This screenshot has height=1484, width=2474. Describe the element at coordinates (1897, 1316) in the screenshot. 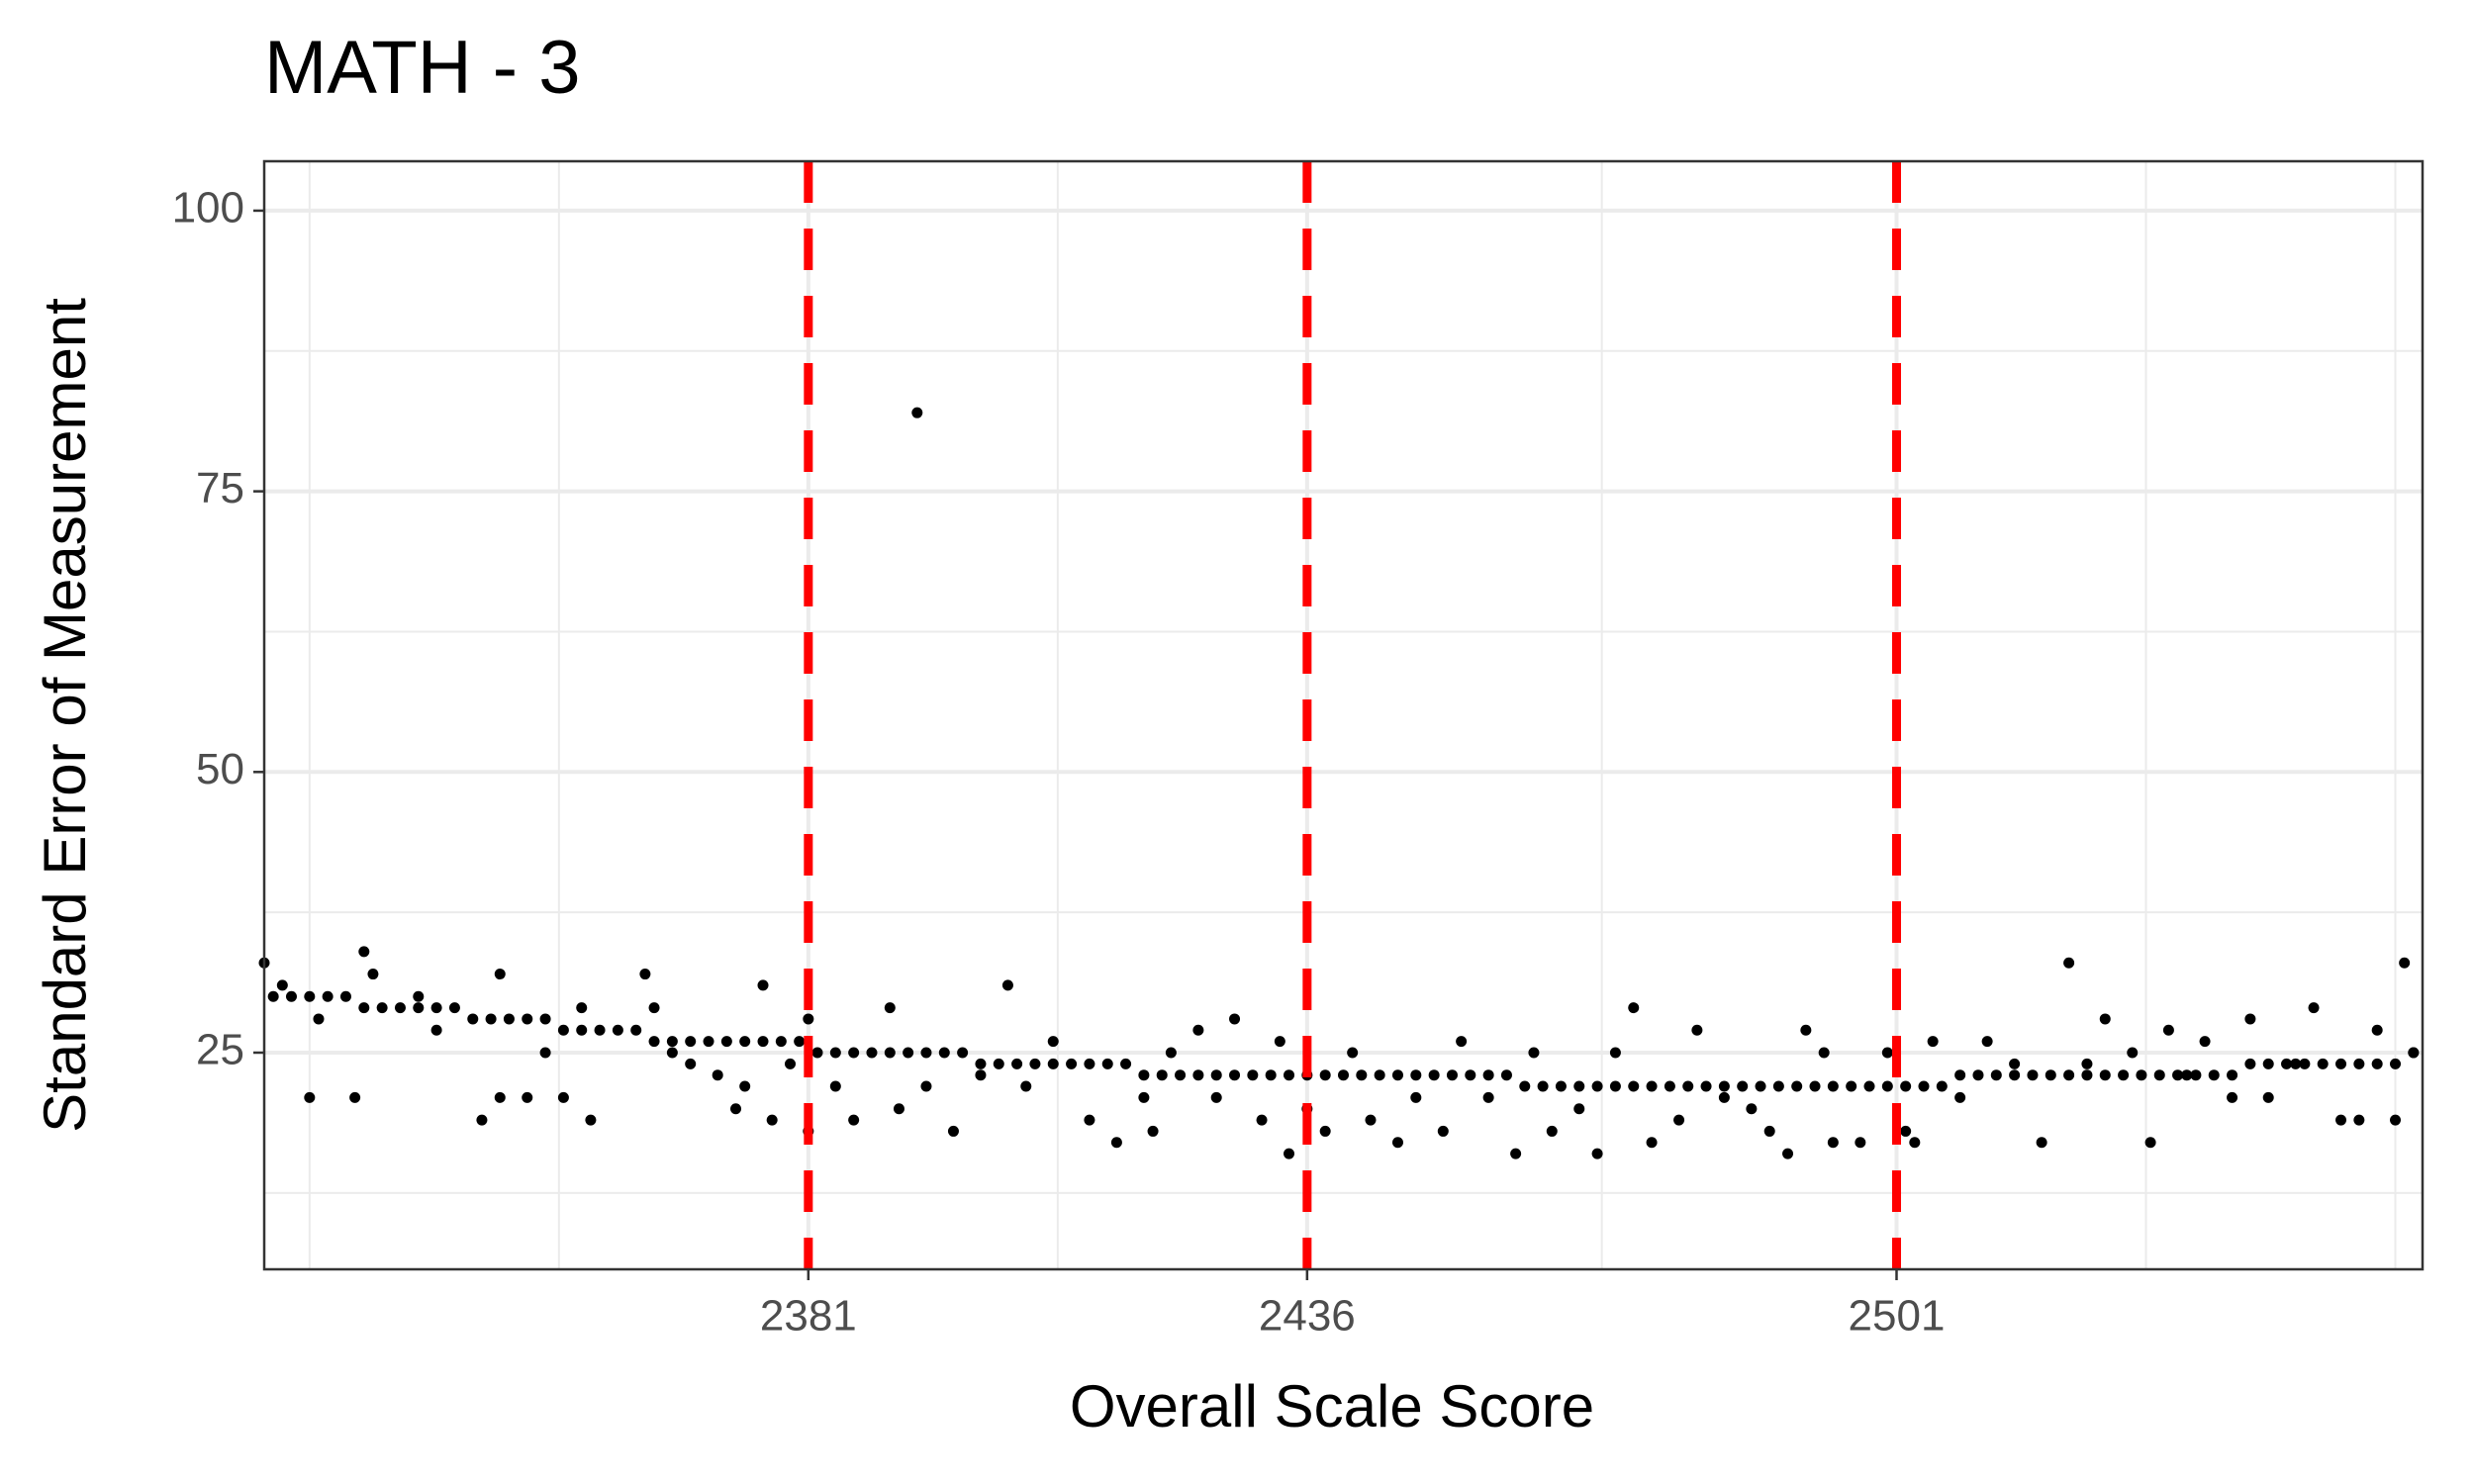

I see `x-tick-label: 2501` at that location.